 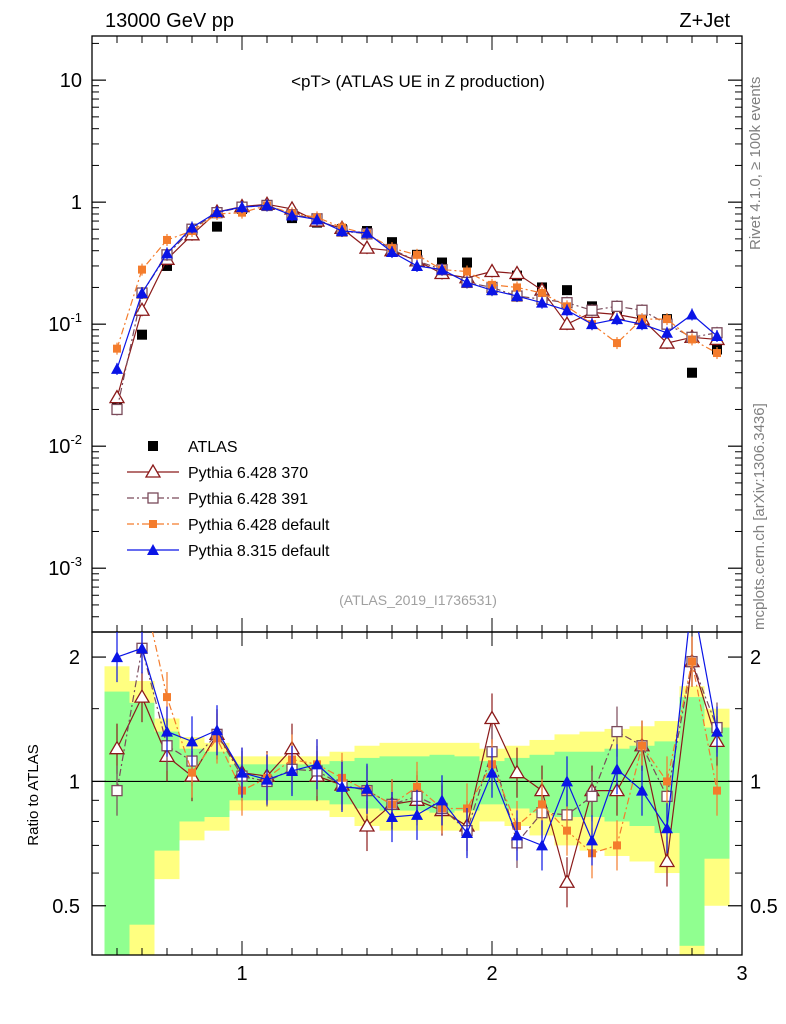 What do you see at coordinates (417, 279) in the screenshot?
I see `series-line-pdef` at bounding box center [417, 279].